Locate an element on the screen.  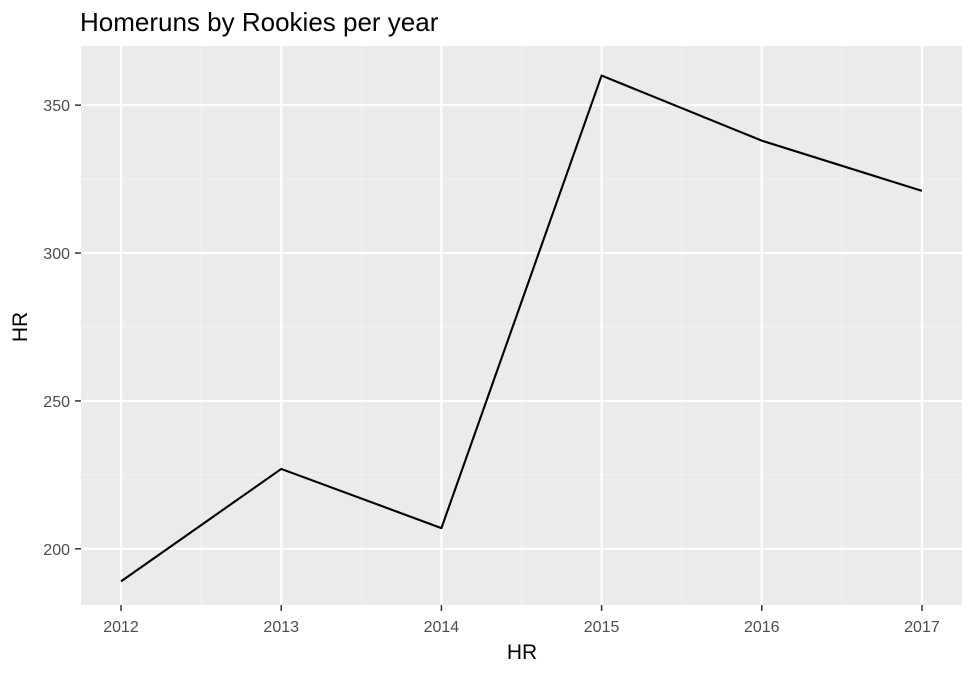
x-tick-label: 2014 is located at coordinates (442, 627).